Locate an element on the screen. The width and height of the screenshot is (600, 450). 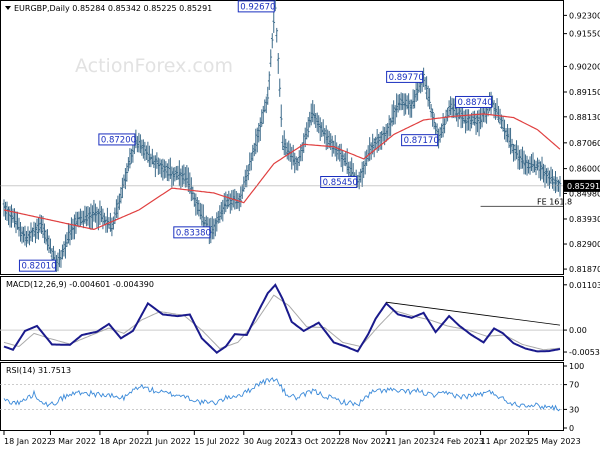
price-tick-label: 0.86000 is located at coordinates (584, 169).